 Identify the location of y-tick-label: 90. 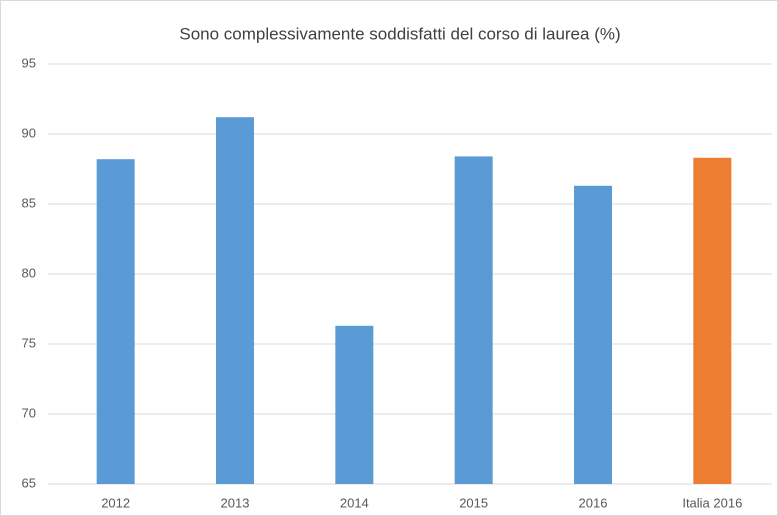
(29, 132).